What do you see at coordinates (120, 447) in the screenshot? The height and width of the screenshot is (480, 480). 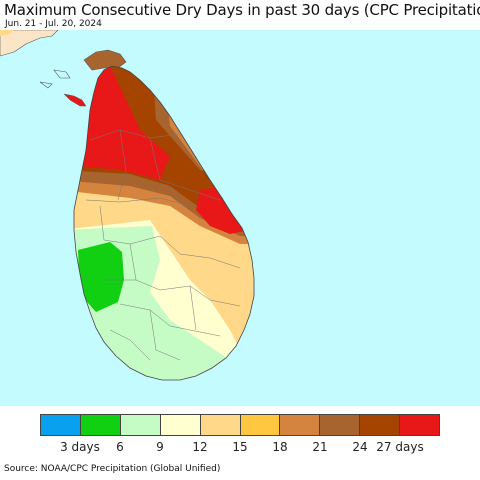 I see `legend-tick-label: 6` at bounding box center [120, 447].